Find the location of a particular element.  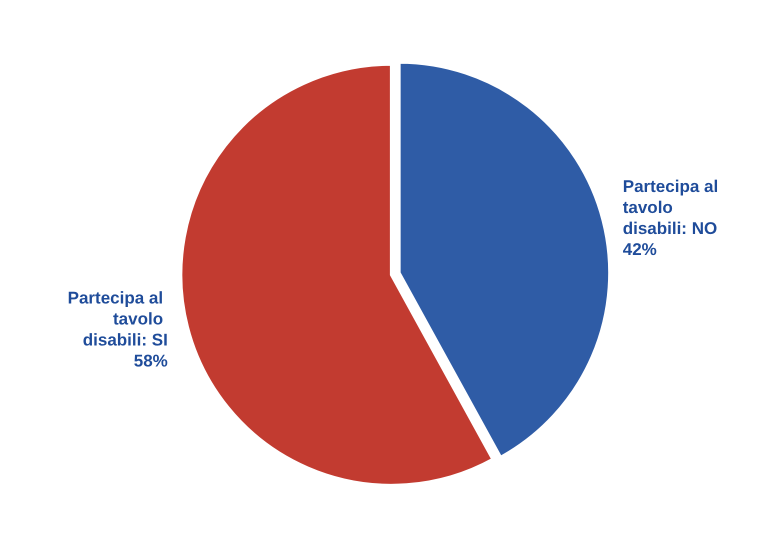

data-label: 42% is located at coordinates (639, 249).